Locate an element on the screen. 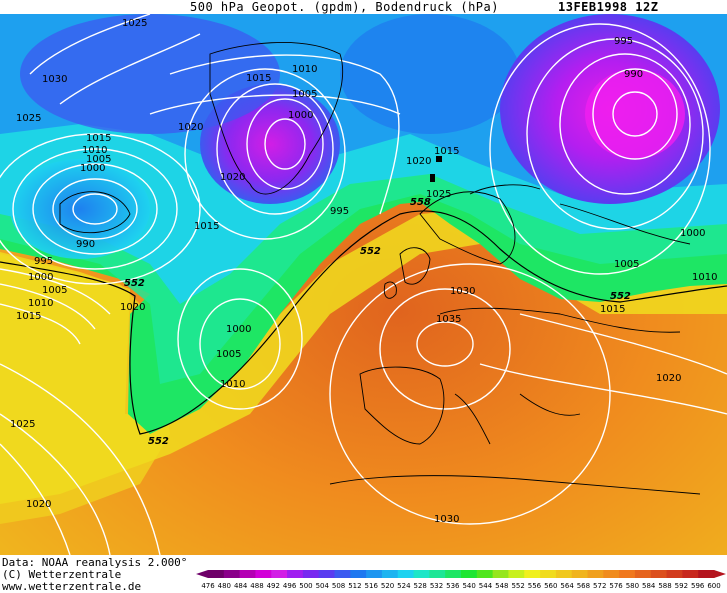  legend-tick-label: 524 is located at coordinates (404, 586).